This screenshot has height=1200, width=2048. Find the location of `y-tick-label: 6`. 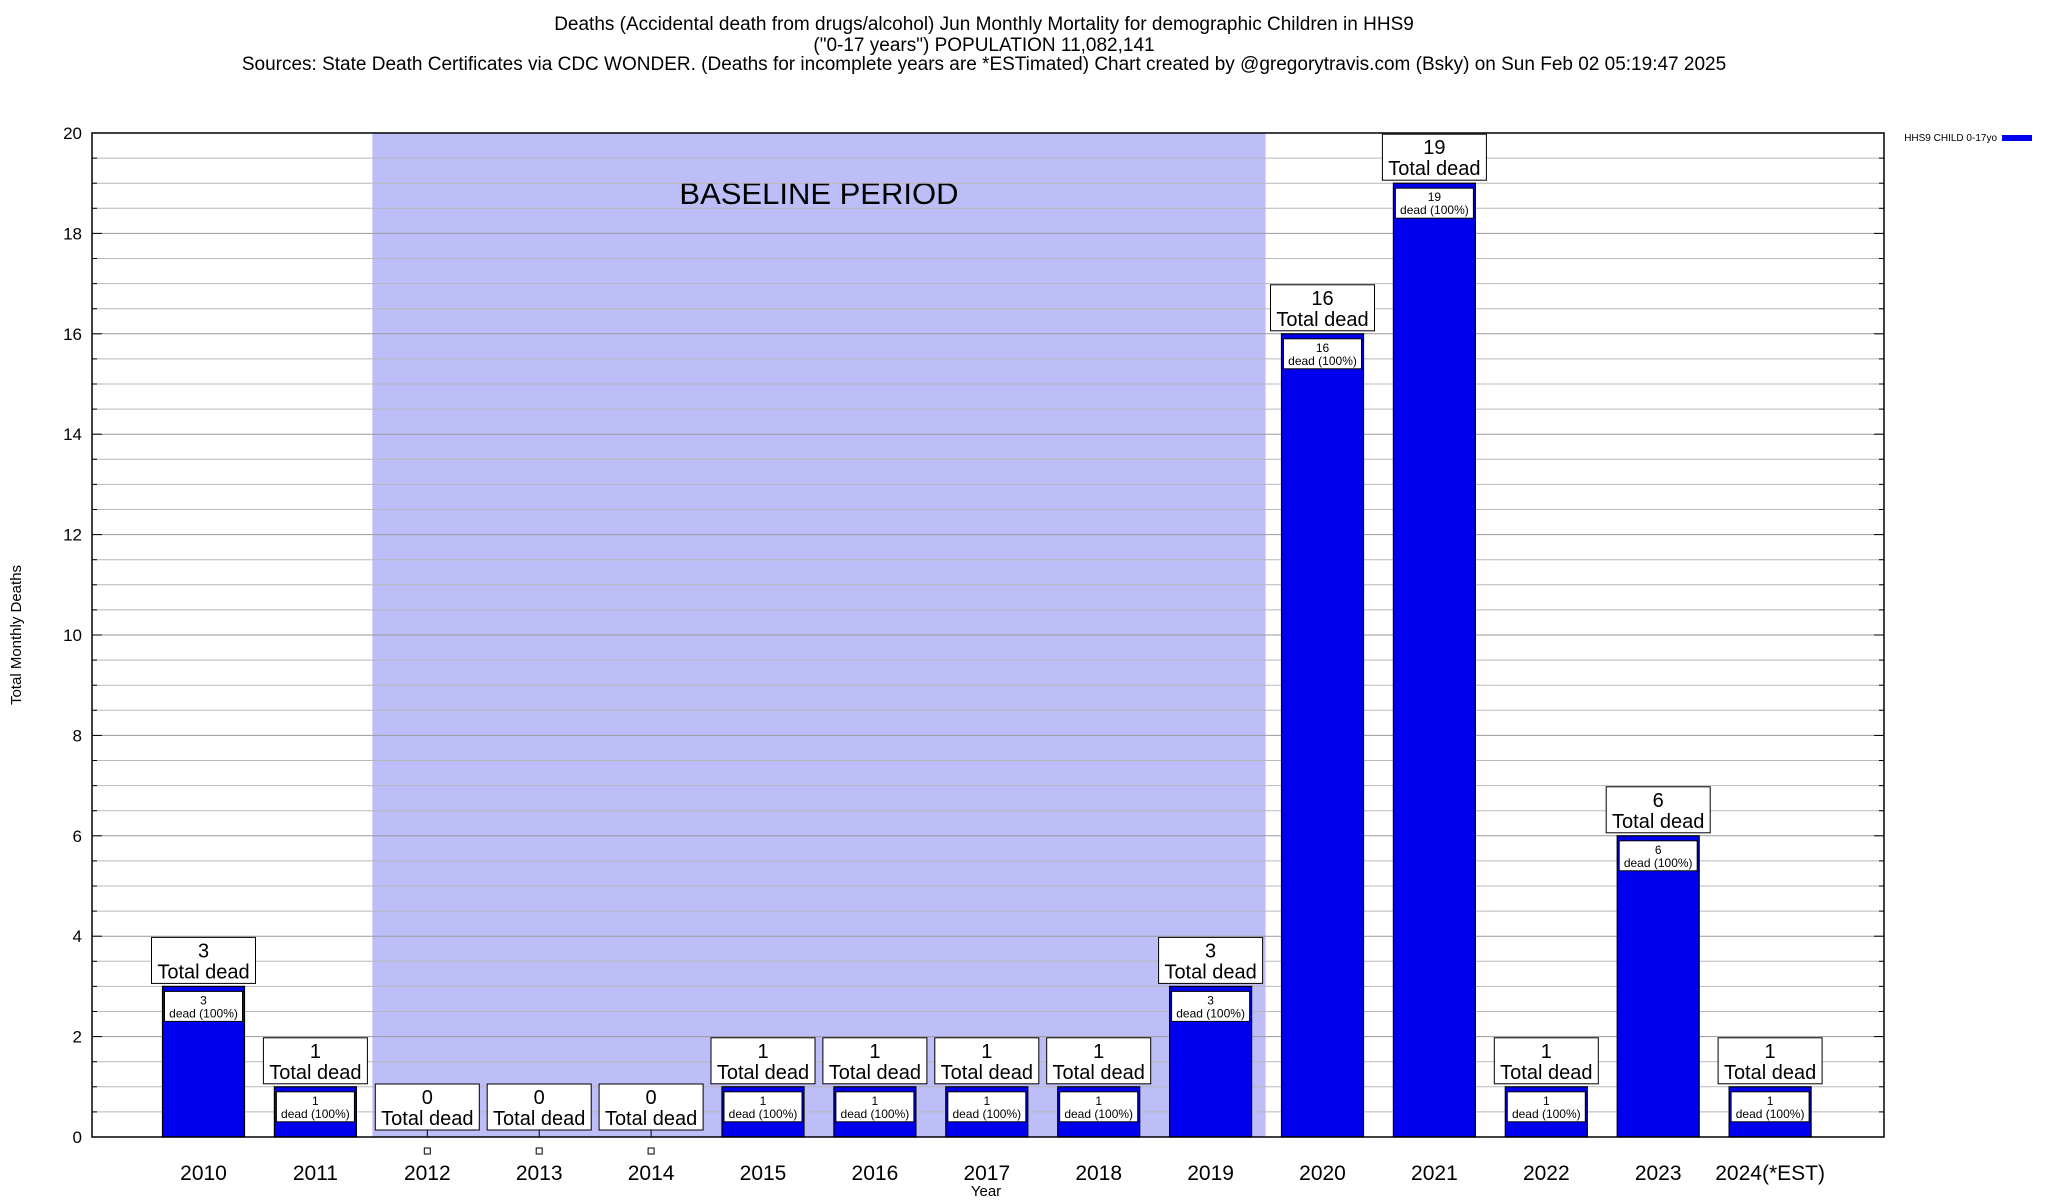

y-tick-label: 6 is located at coordinates (77, 836).